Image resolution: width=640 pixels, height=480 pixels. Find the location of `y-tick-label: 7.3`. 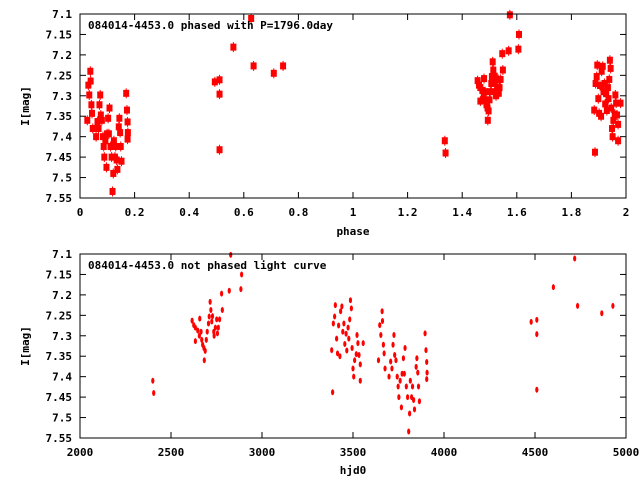

y-tick-label: 7.3 is located at coordinates (62, 96).